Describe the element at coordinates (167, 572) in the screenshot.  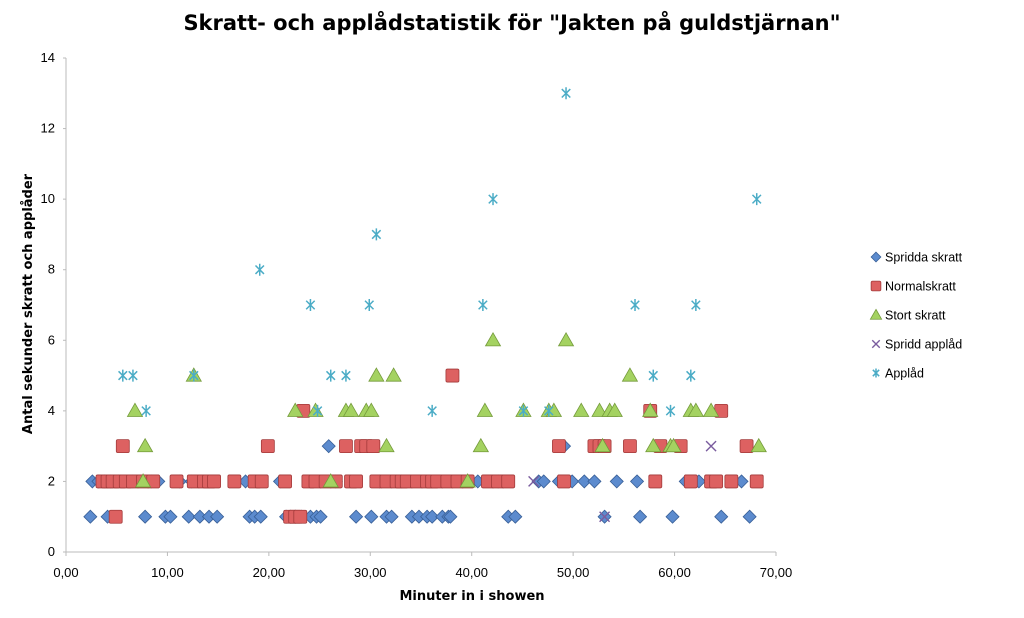
I see `x-tick-label: 10,00` at that location.